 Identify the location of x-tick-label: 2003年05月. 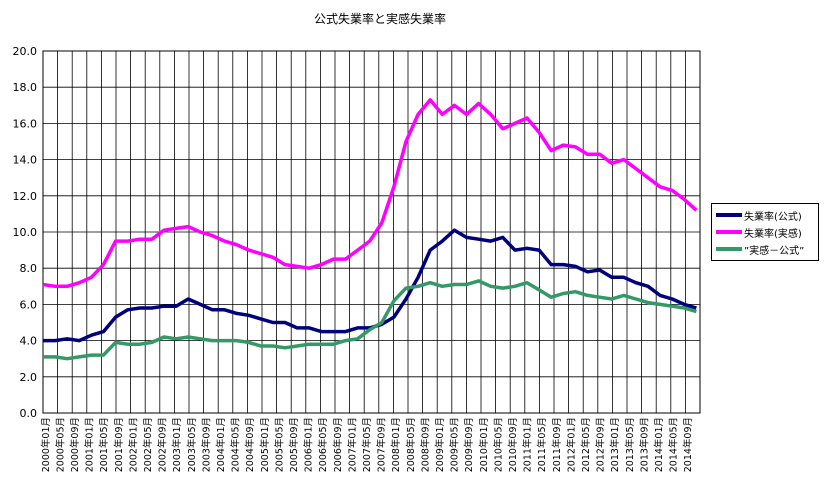
(192, 444).